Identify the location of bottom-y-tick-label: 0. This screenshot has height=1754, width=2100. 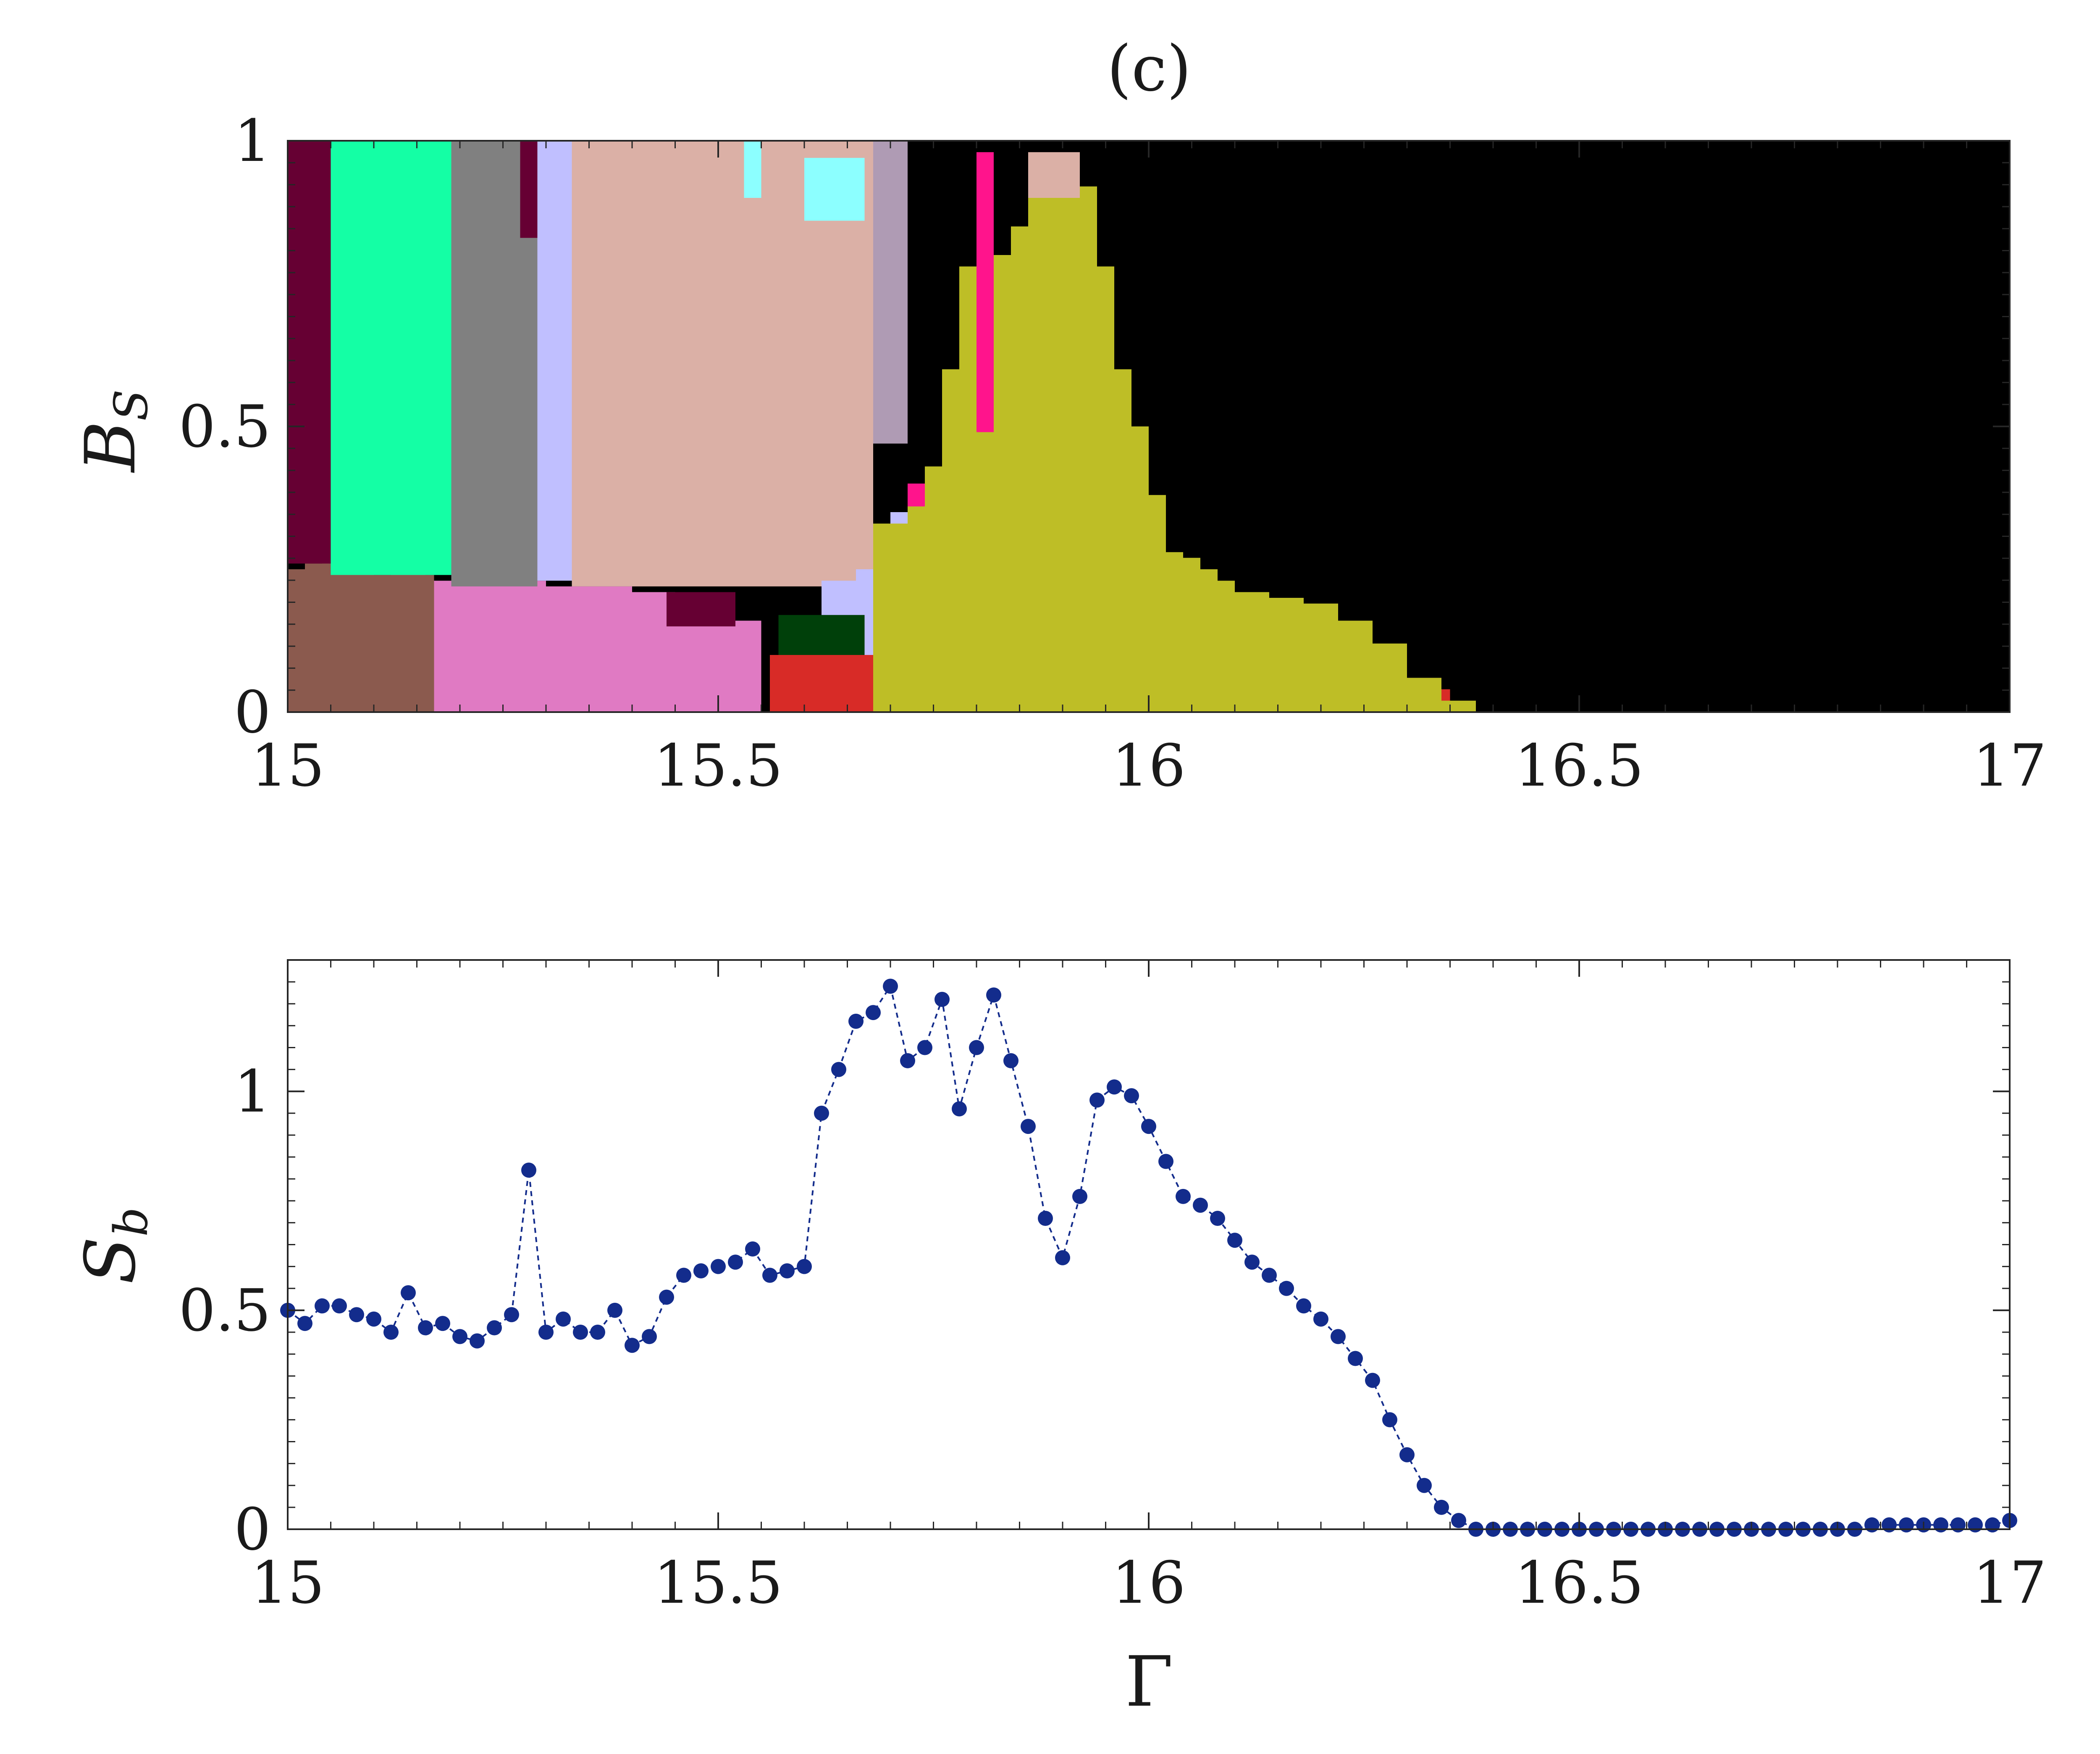
(252, 1529).